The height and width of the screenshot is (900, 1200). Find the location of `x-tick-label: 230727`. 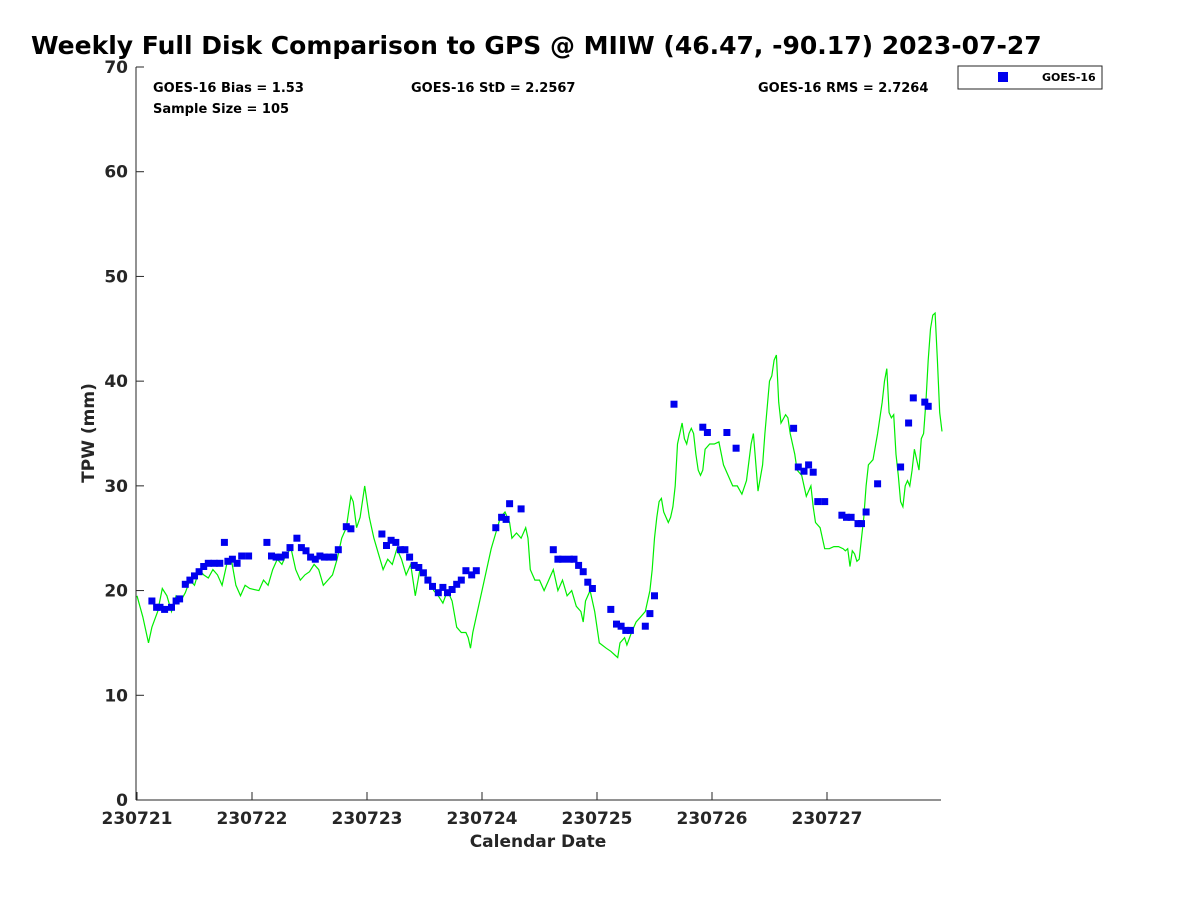

x-tick-label: 230727 is located at coordinates (827, 819).